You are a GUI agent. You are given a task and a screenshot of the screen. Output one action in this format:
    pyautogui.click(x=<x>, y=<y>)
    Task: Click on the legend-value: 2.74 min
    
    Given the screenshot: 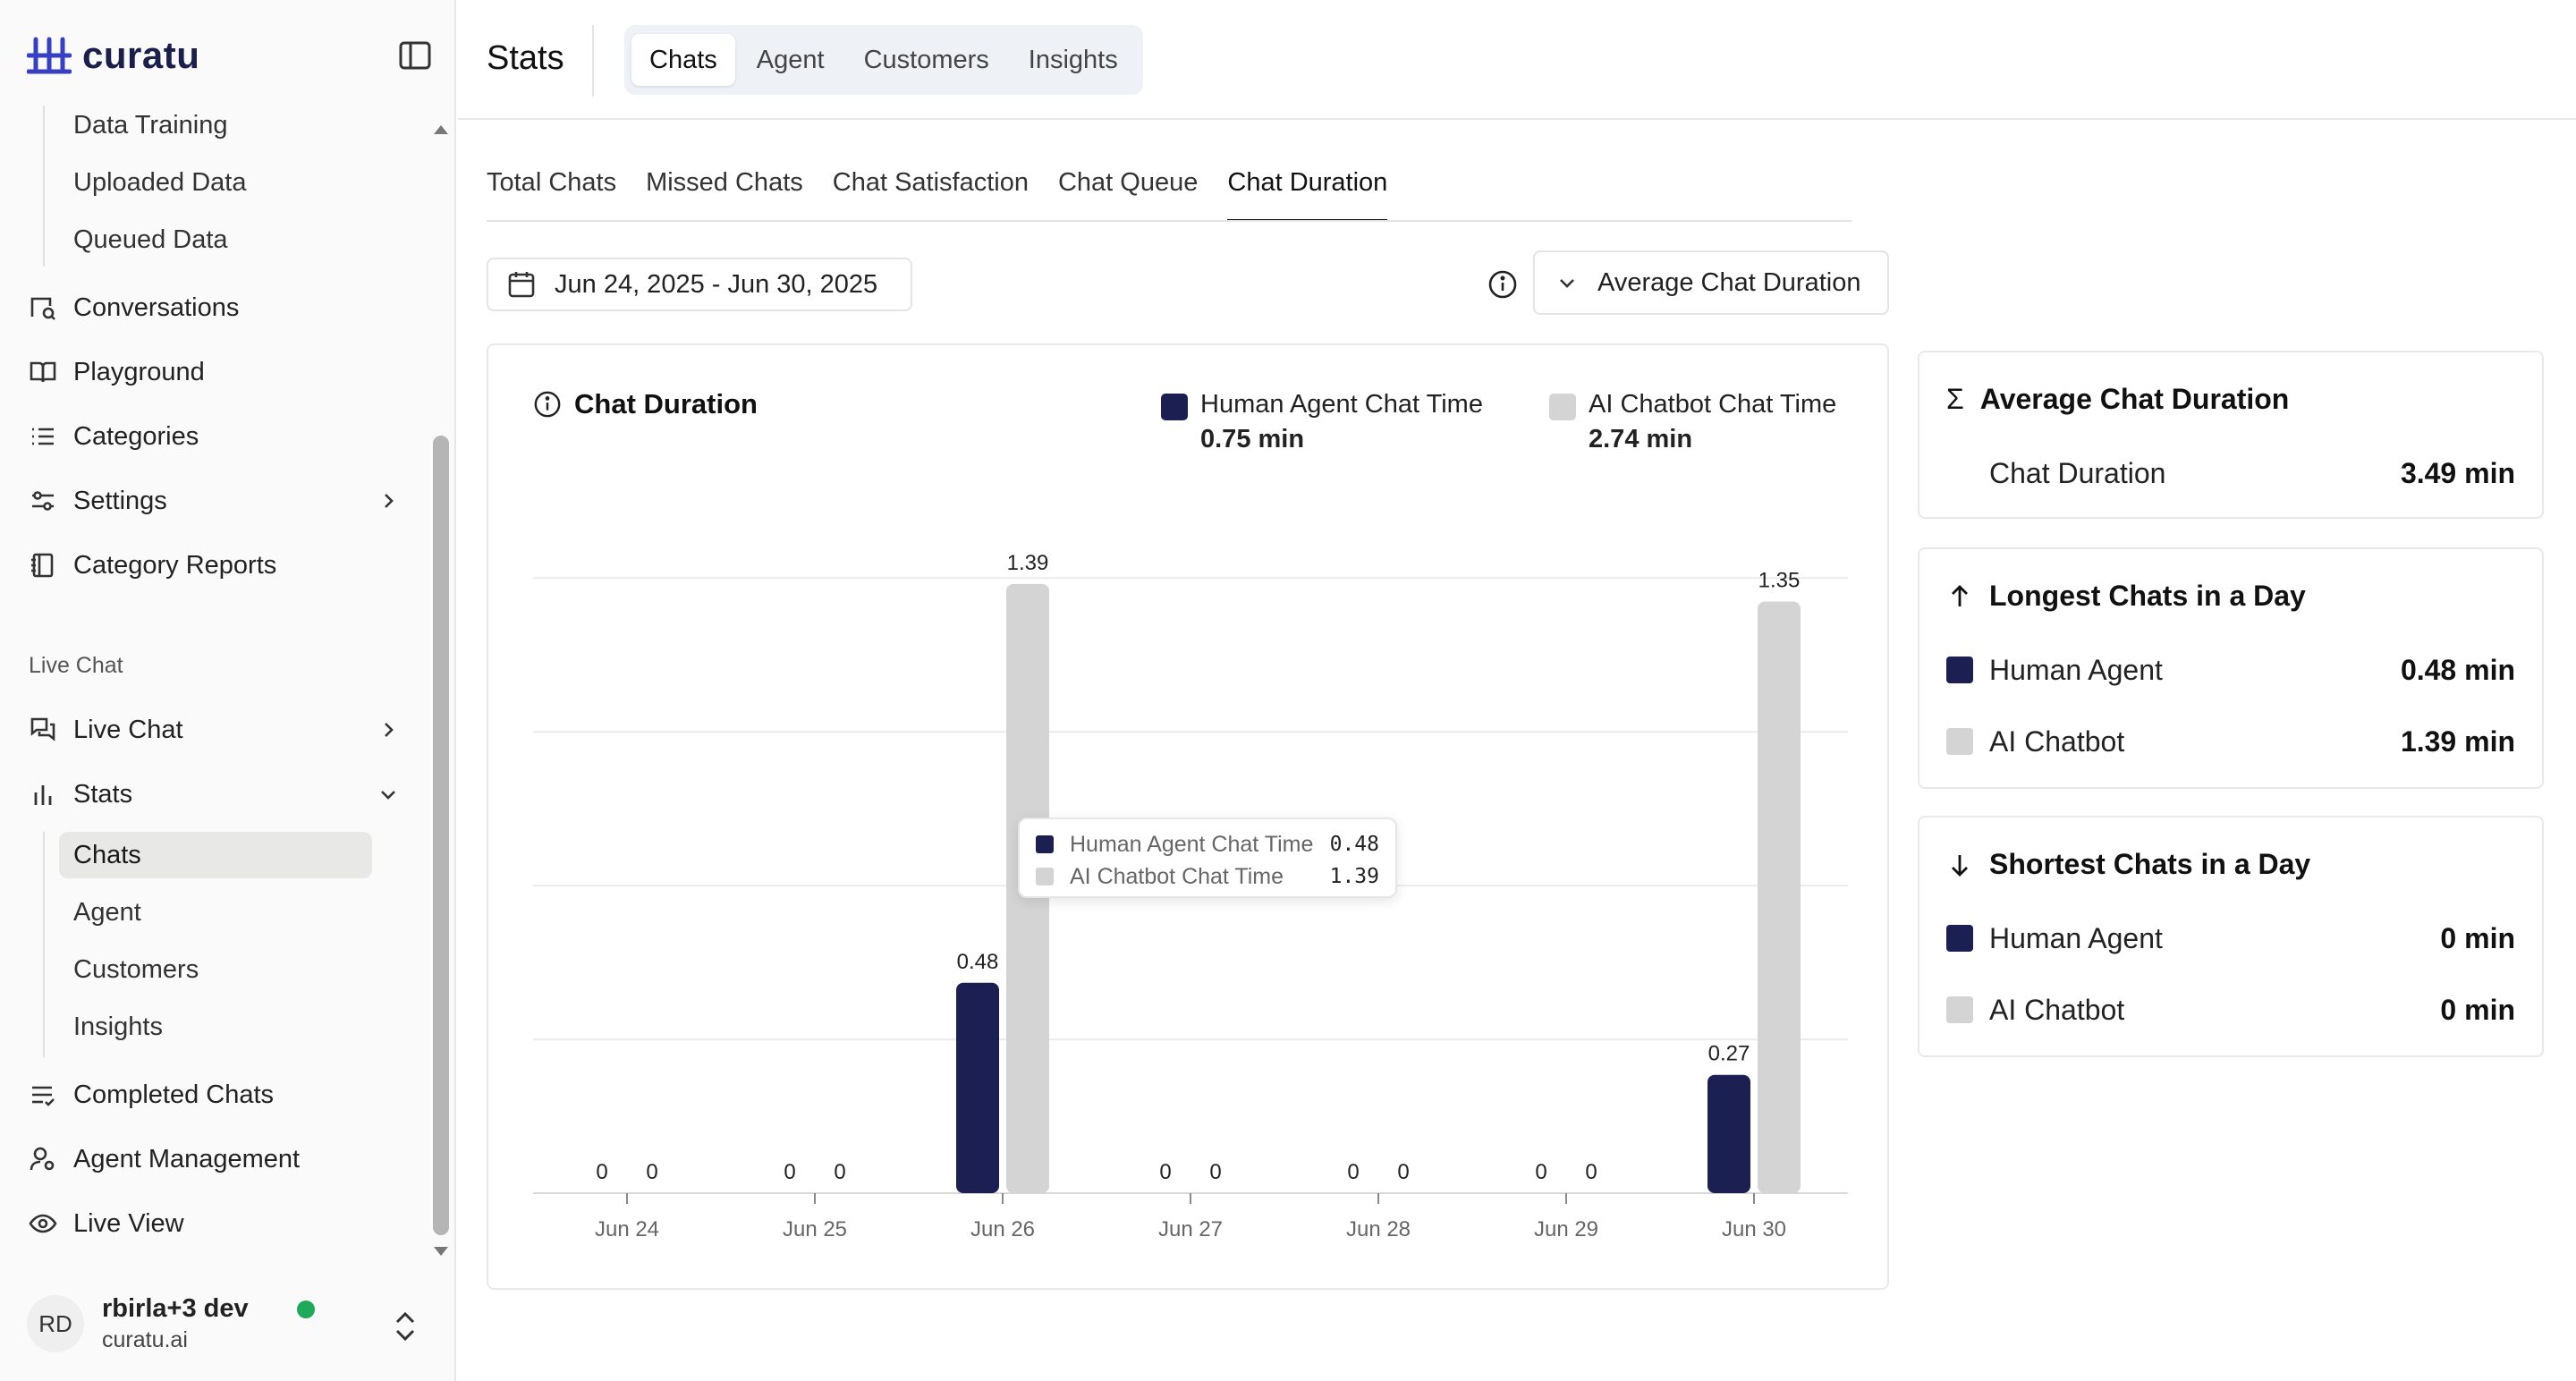 What is the action you would take?
    pyautogui.click(x=1641, y=439)
    